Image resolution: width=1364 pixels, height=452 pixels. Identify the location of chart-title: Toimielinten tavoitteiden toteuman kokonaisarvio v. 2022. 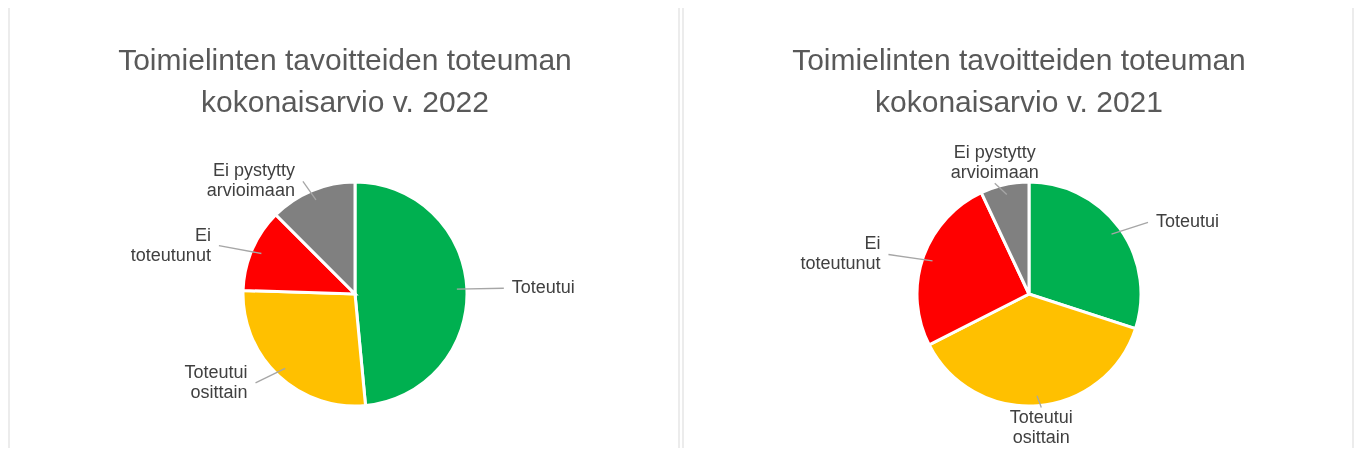
(345, 80).